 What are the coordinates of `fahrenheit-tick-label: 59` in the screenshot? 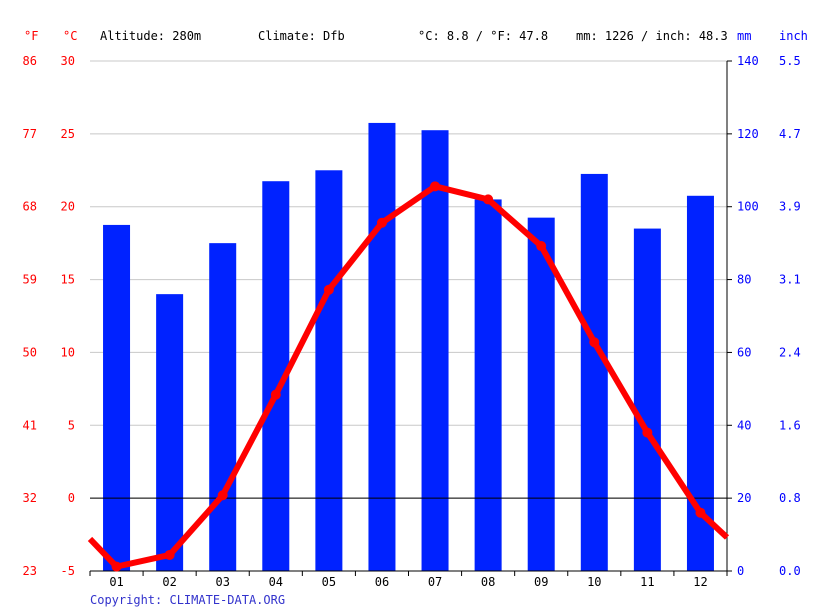 It's located at (30, 280).